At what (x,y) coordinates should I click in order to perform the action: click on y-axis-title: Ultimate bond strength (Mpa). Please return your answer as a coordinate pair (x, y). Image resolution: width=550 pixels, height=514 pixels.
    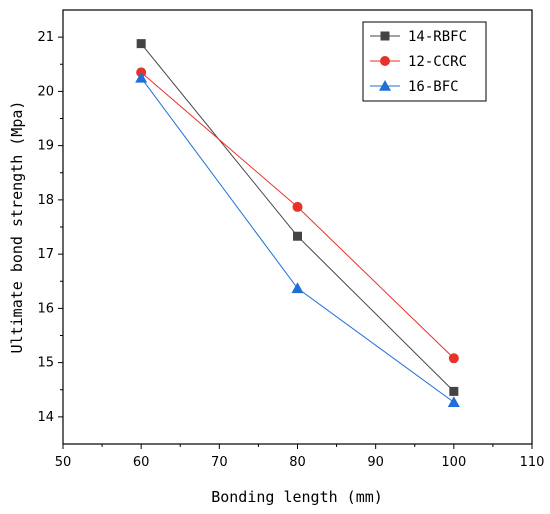
    Looking at the image, I should click on (17, 227).